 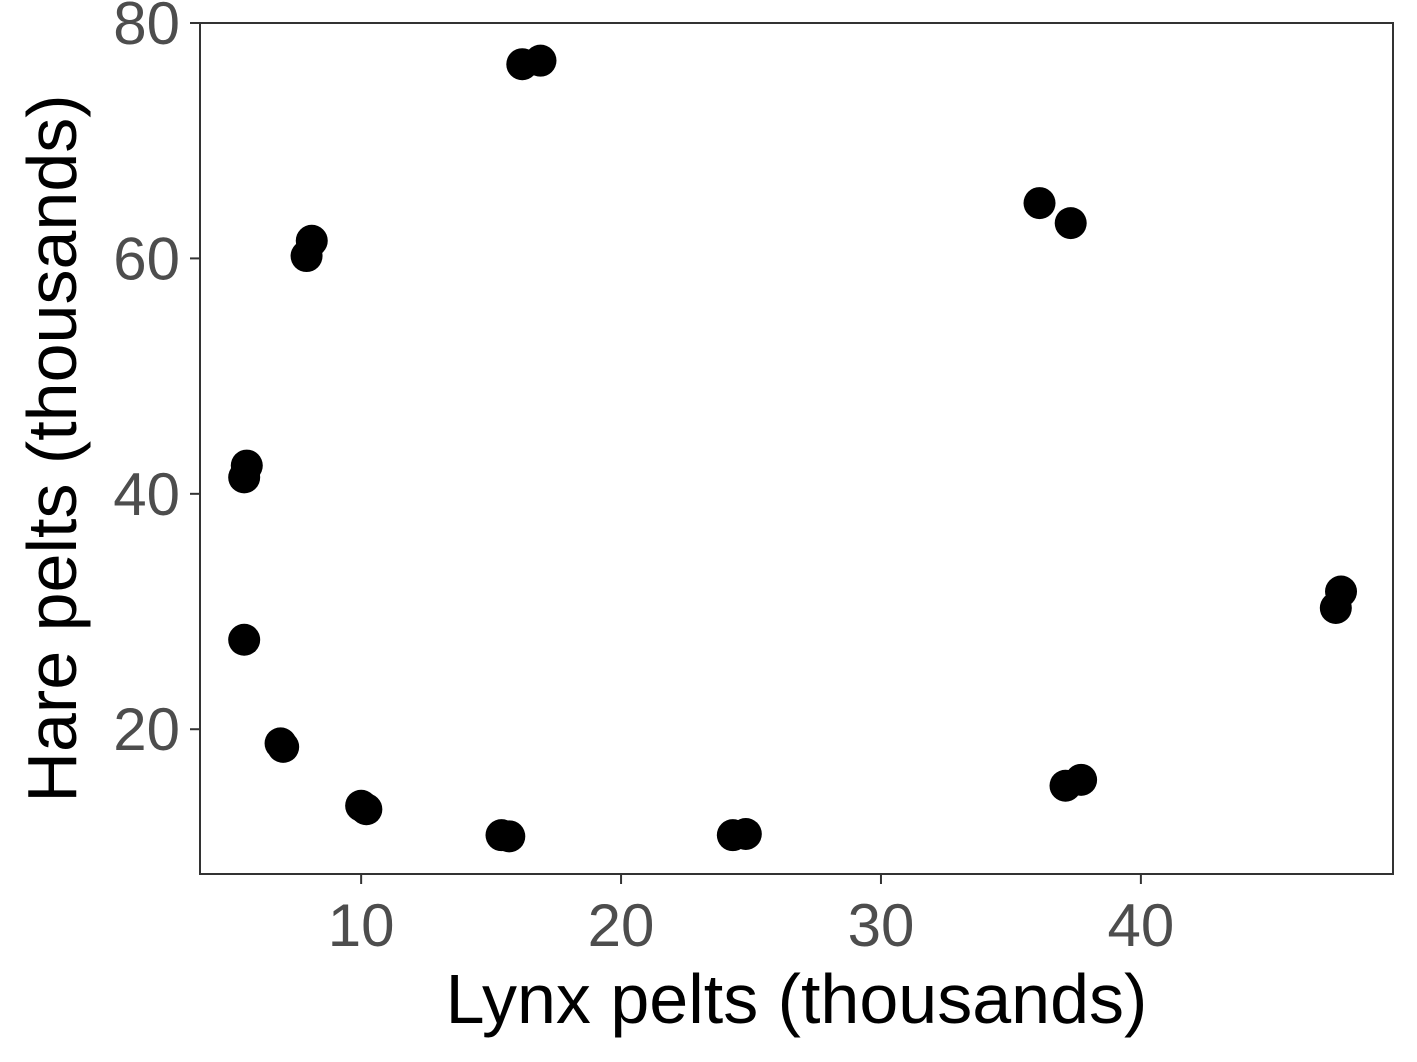 I want to click on x-tick-label: 10, so click(x=361, y=925).